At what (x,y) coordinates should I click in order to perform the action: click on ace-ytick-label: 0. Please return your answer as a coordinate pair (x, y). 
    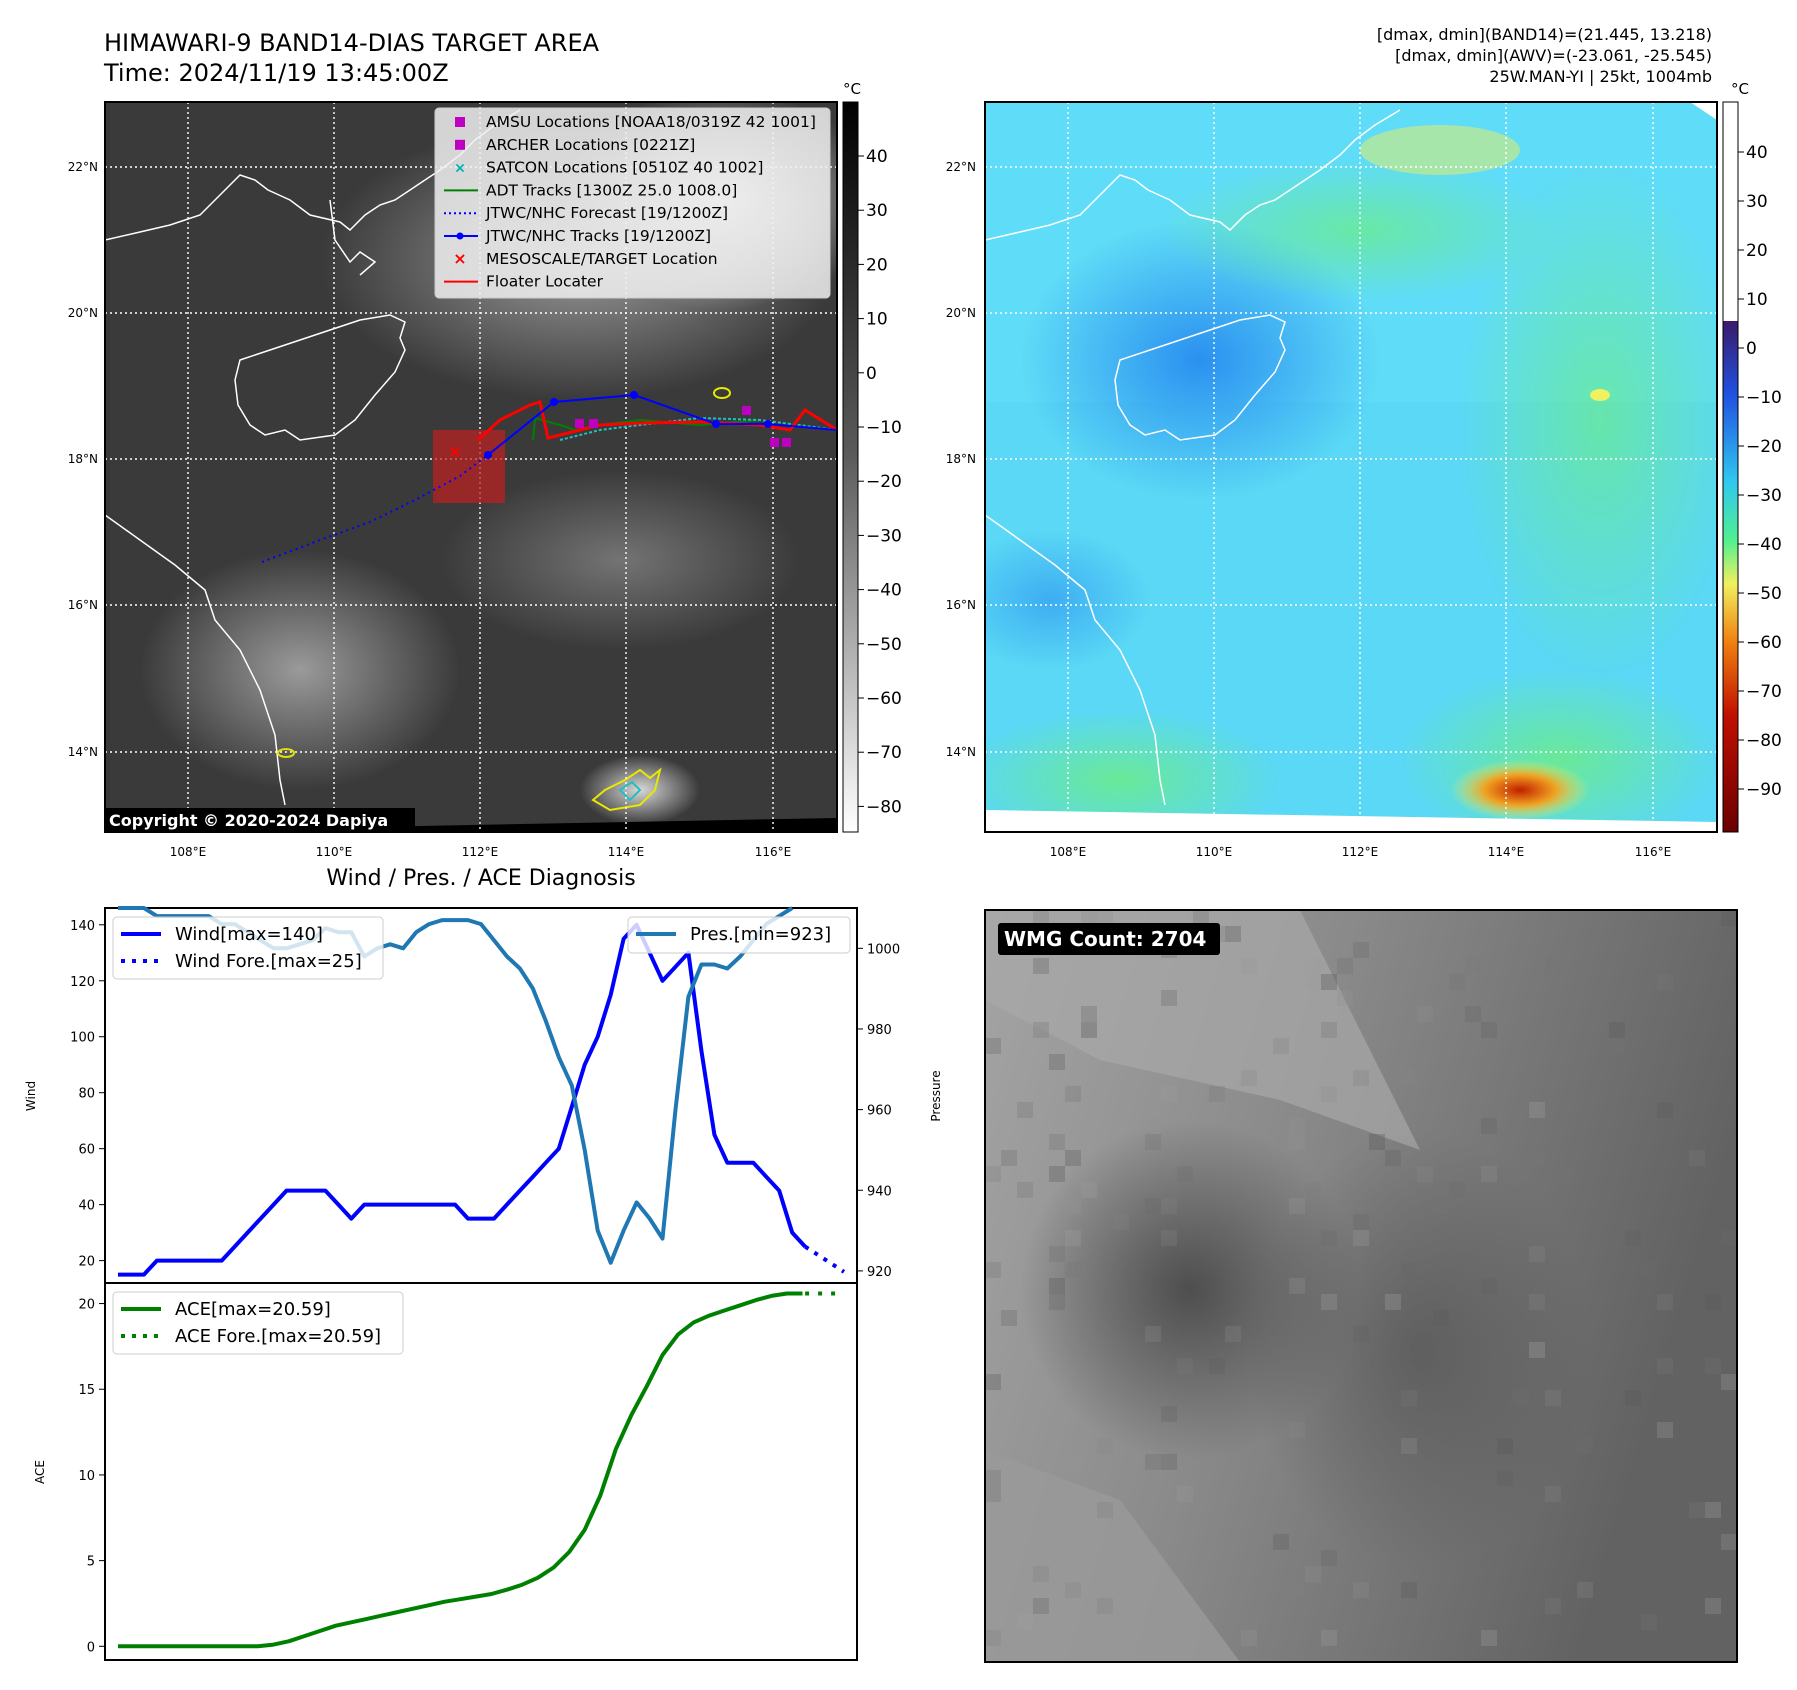
    Looking at the image, I should click on (91, 1647).